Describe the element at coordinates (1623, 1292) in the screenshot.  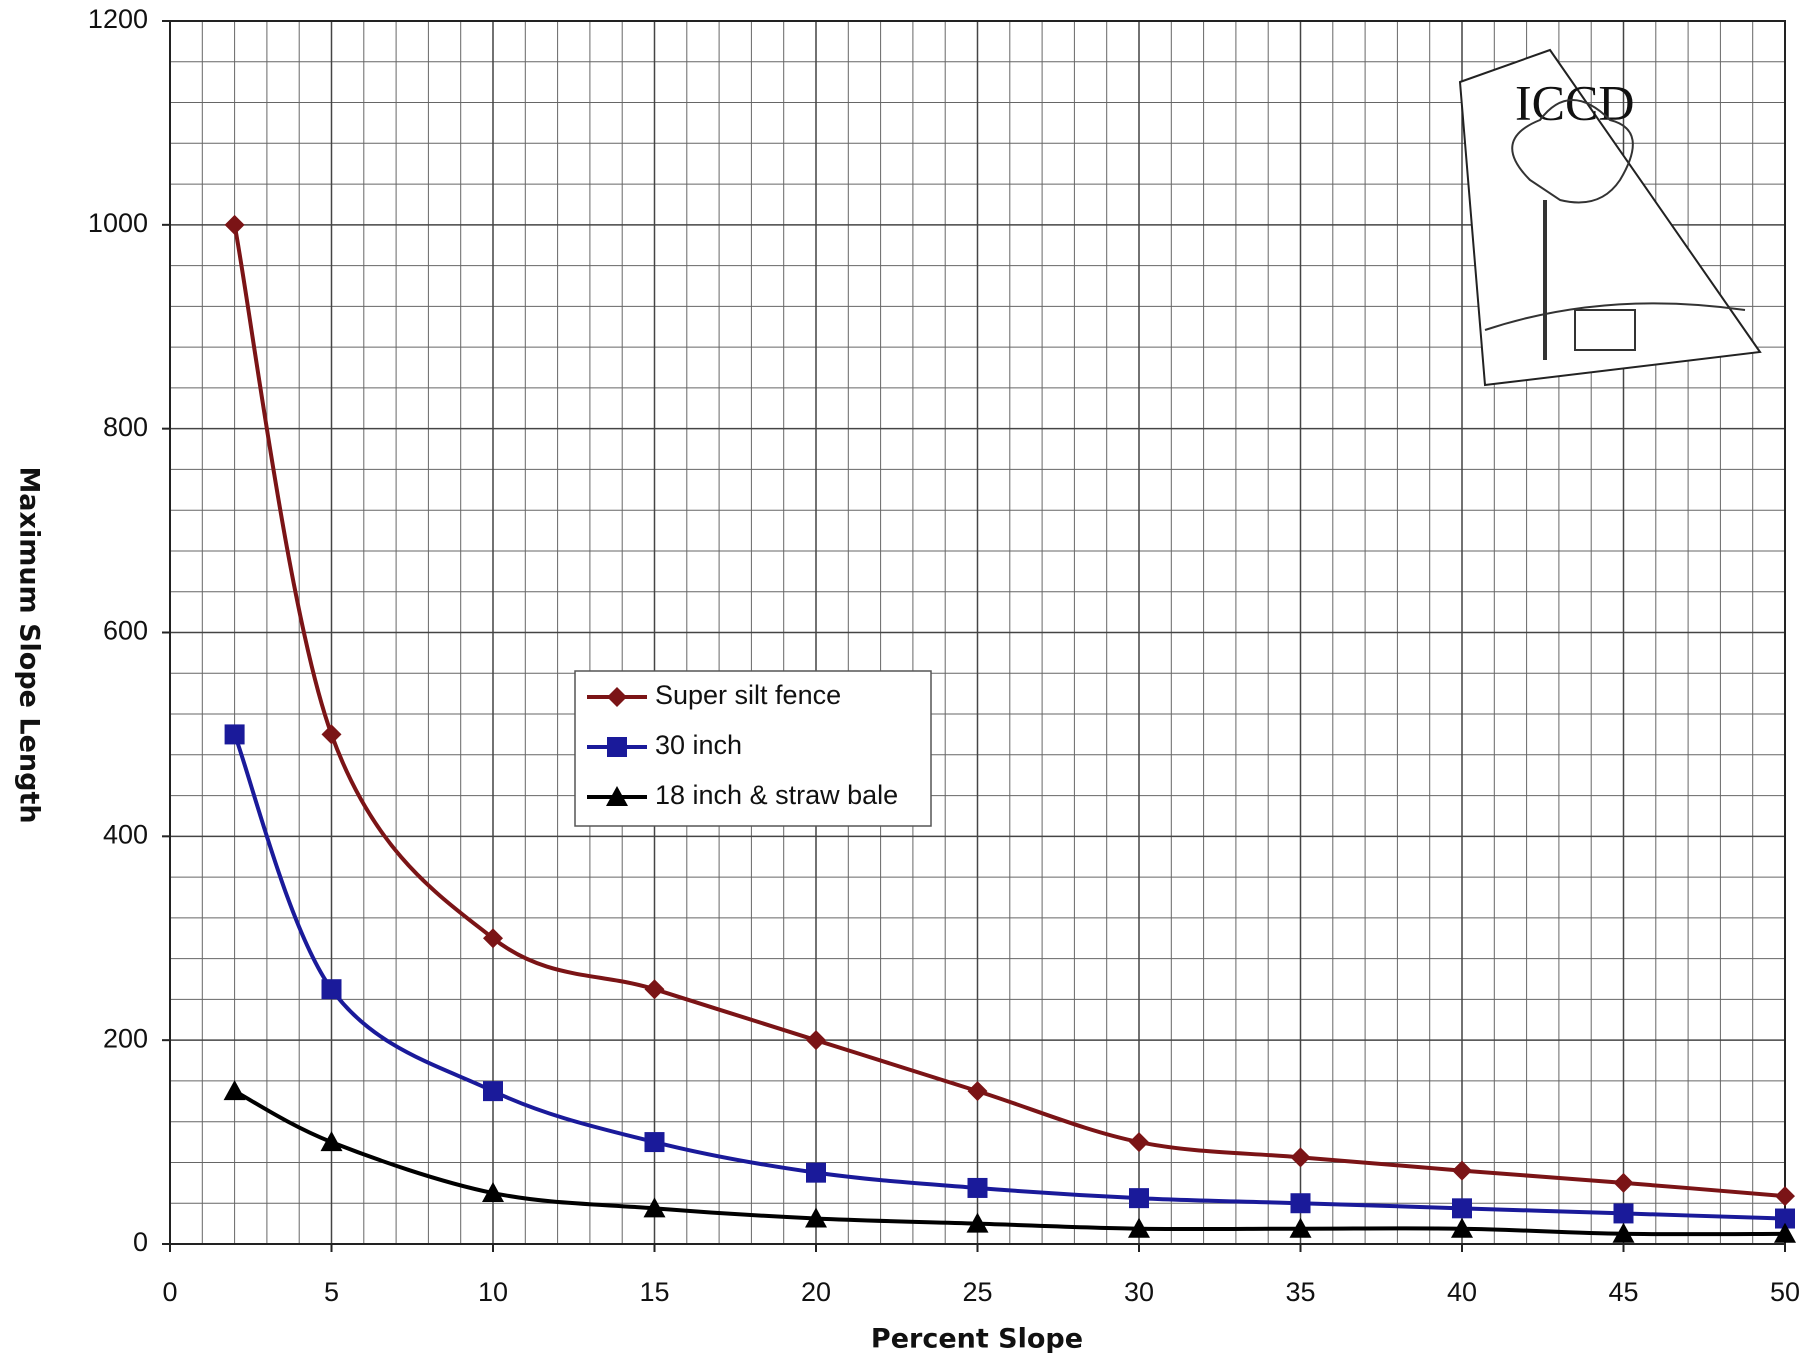
I see `x-tick-label: 45` at that location.